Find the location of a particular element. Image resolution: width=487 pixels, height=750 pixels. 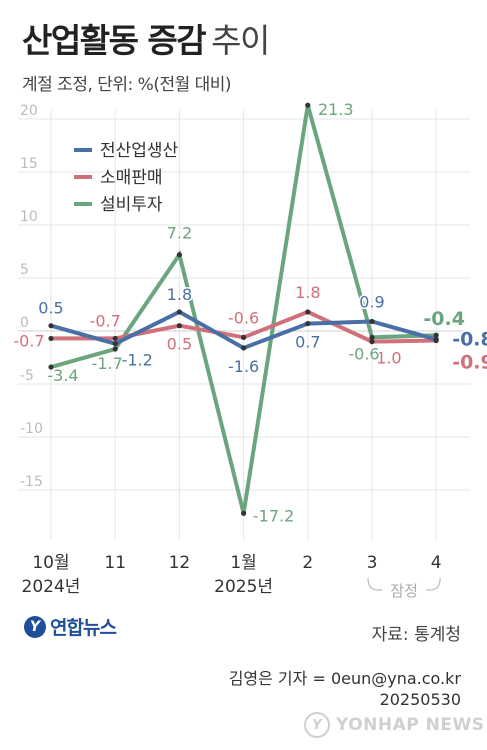

watermark-logo-icon: Y is located at coordinates (317, 725).